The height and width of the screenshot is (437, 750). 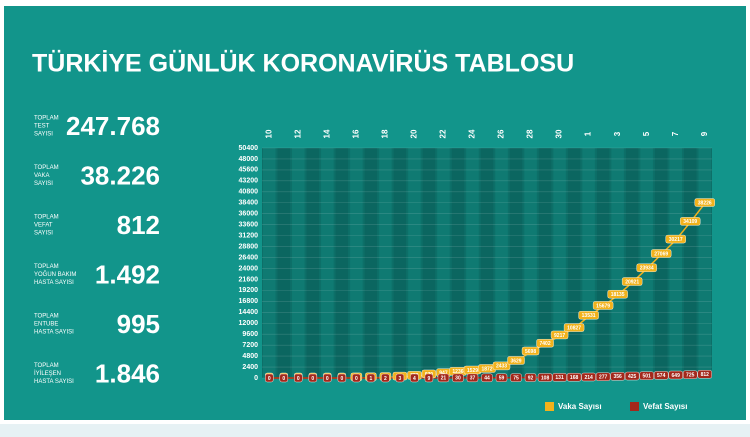 What do you see at coordinates (589, 316) in the screenshot?
I see `data-label: 13531` at bounding box center [589, 316].